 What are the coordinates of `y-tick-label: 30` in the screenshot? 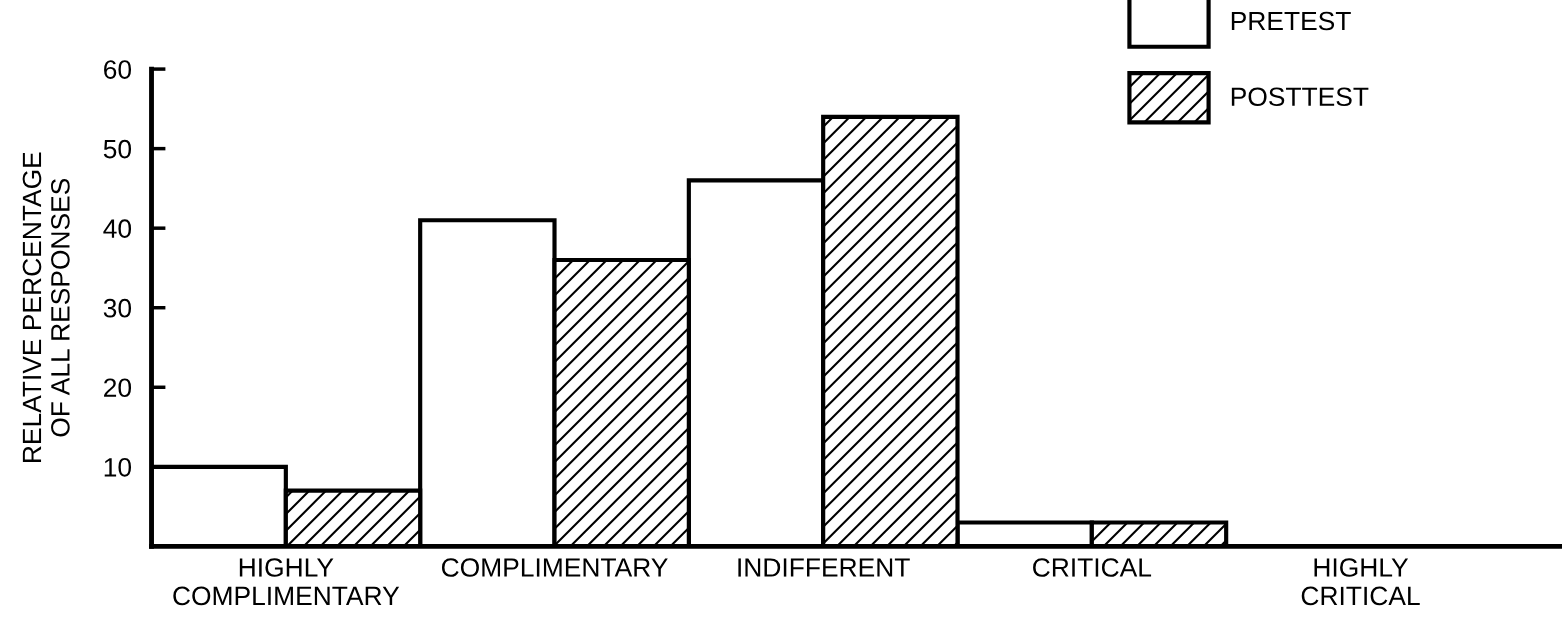 It's located at (117, 308).